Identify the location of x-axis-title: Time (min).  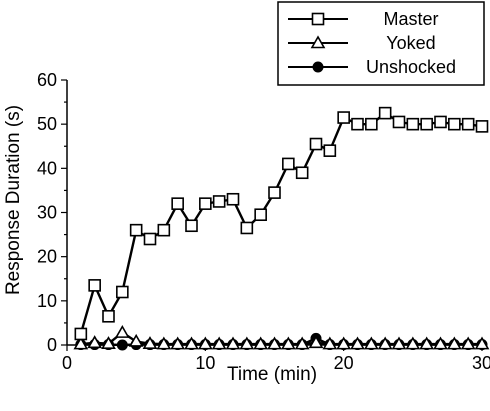
(272, 374).